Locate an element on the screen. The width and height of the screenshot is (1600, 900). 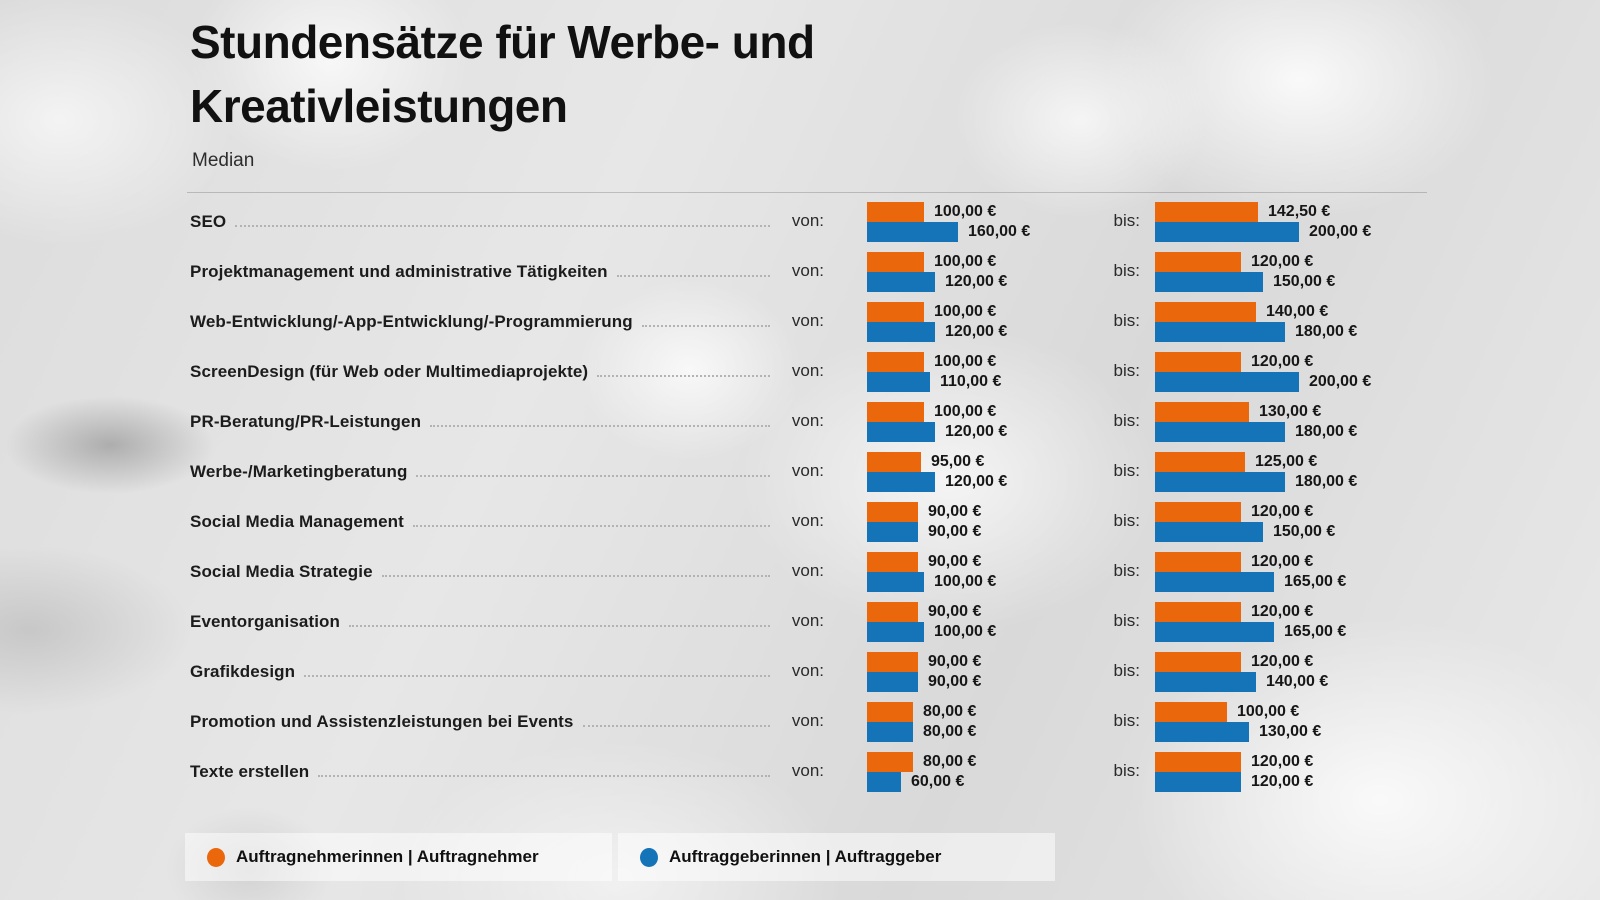
bis-bar-group: 120,00 € 150,00 € is located at coordinates (1370, 272).